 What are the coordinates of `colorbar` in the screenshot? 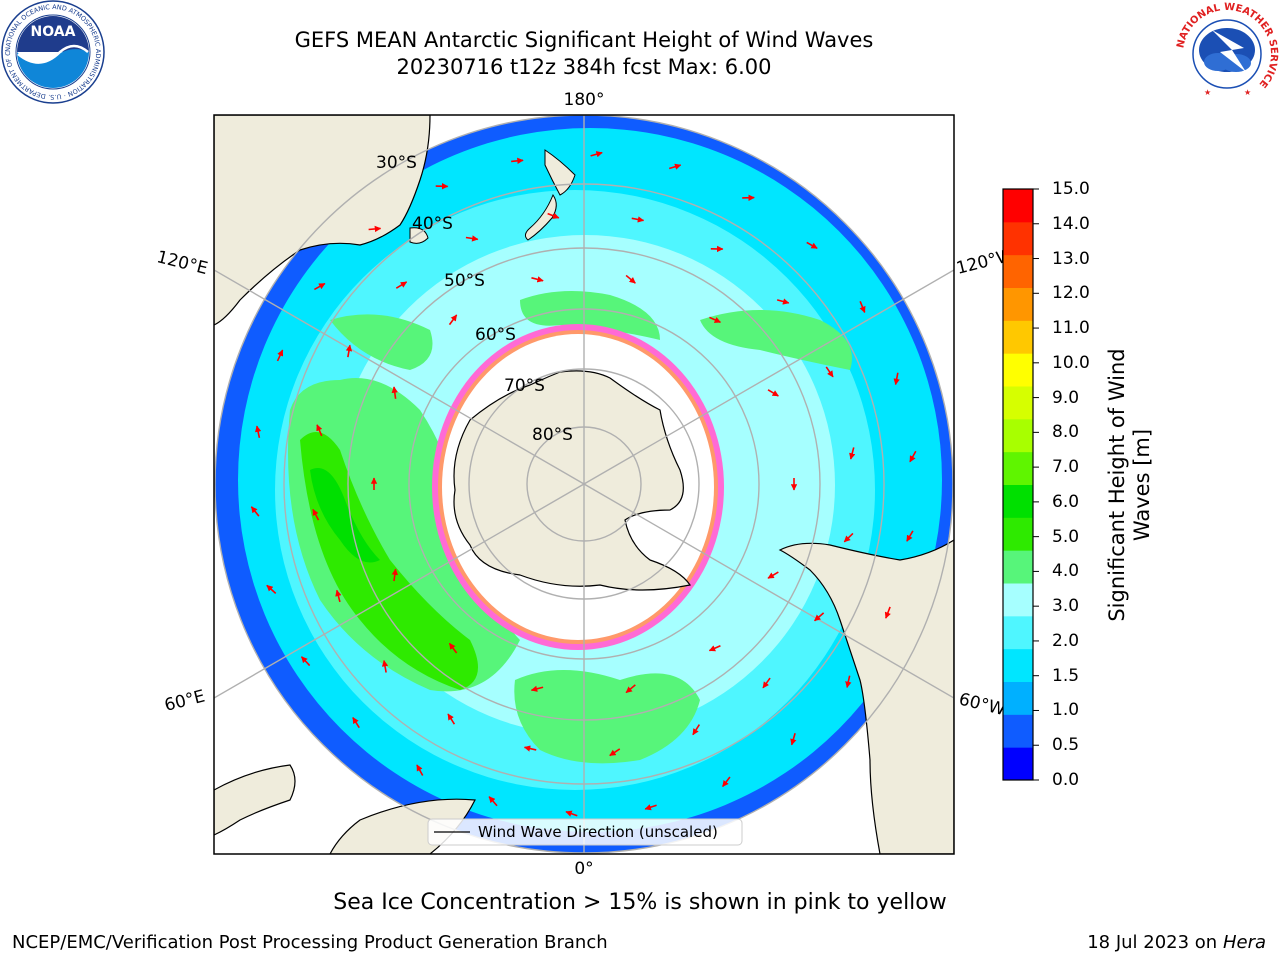 It's located at (1020, 484).